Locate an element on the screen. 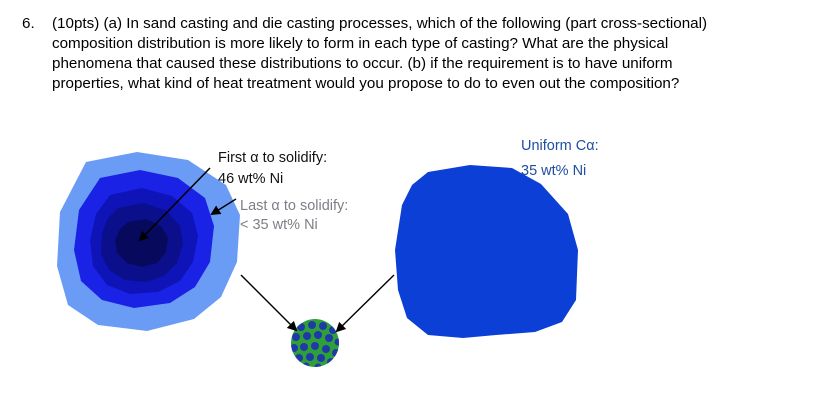 The height and width of the screenshot is (400, 813). first-alpha-arrow is located at coordinates (174, 204).